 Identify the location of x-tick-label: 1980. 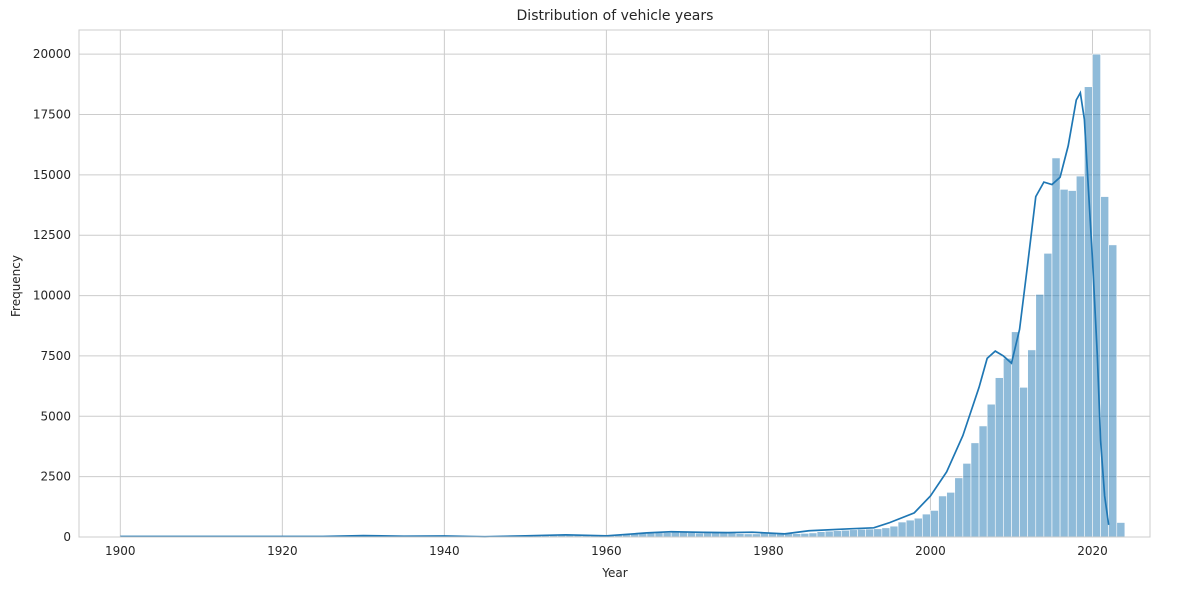
(768, 551).